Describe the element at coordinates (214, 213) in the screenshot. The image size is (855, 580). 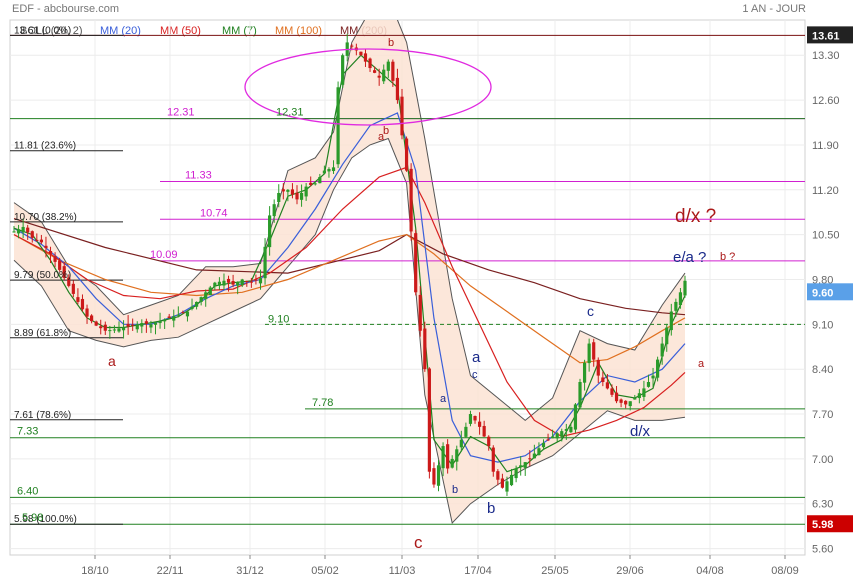
I see `magenta-level-label: 10.74` at that location.